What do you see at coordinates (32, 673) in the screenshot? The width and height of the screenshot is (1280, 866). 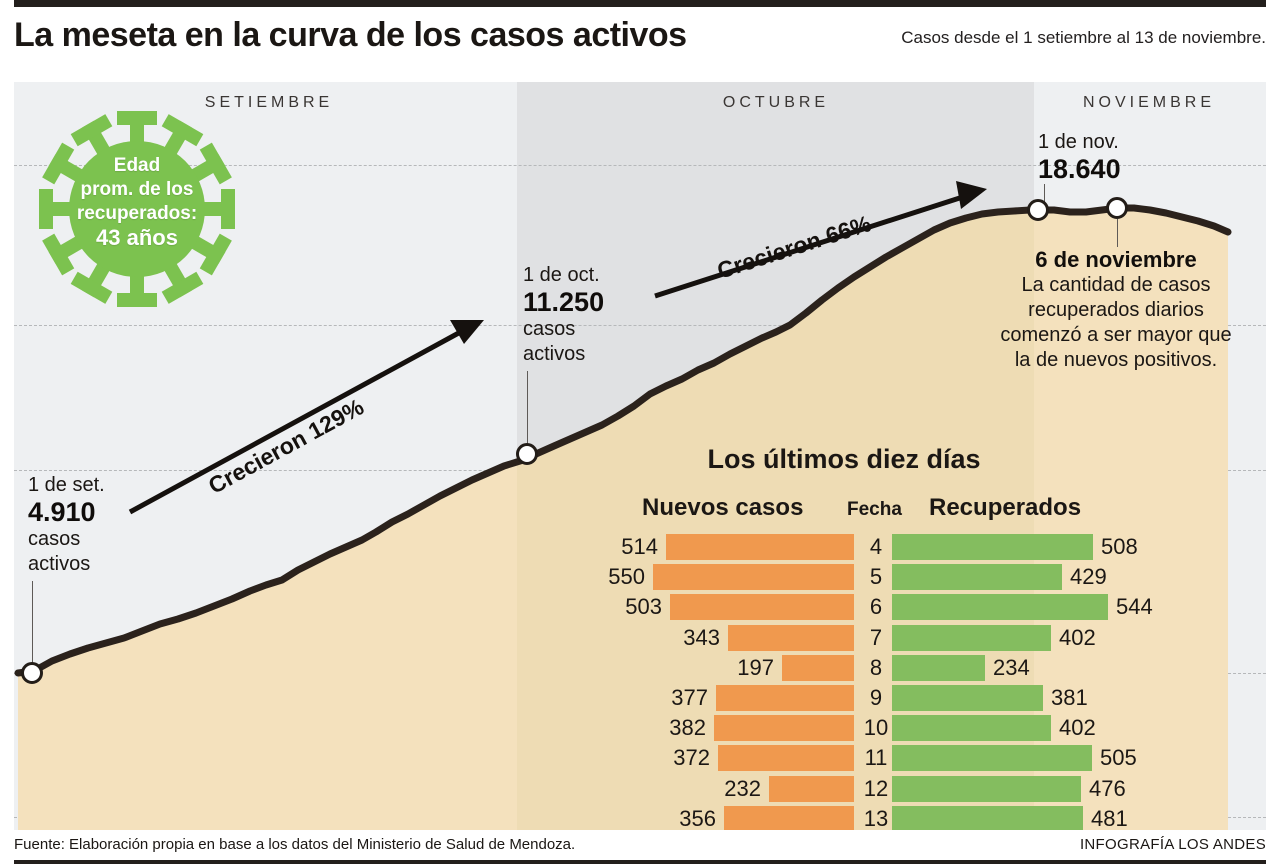 I see `curve-marker-1-set` at bounding box center [32, 673].